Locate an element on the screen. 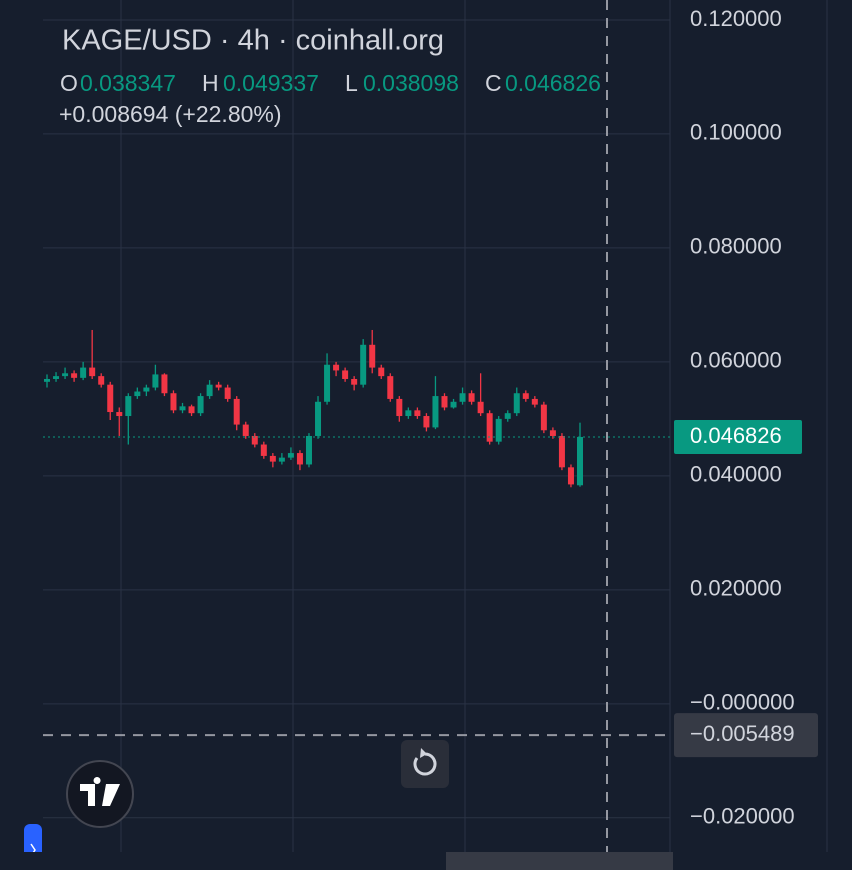  y-tick-label: 0.120000 is located at coordinates (736, 18).